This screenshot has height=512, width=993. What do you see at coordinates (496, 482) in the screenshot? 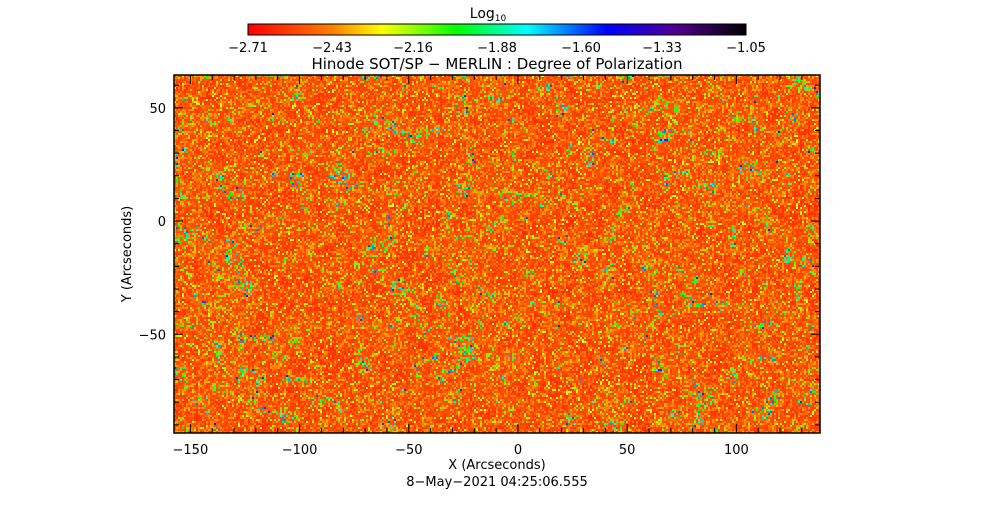
I see `timestamp: 8−May−2021 04:25:06.555` at bounding box center [496, 482].